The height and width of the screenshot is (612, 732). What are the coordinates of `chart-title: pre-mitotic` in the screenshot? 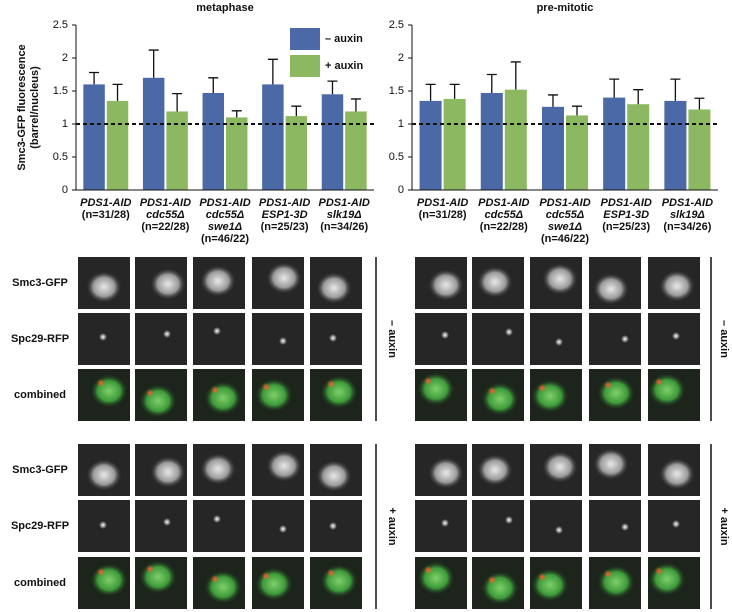 It's located at (565, 8).